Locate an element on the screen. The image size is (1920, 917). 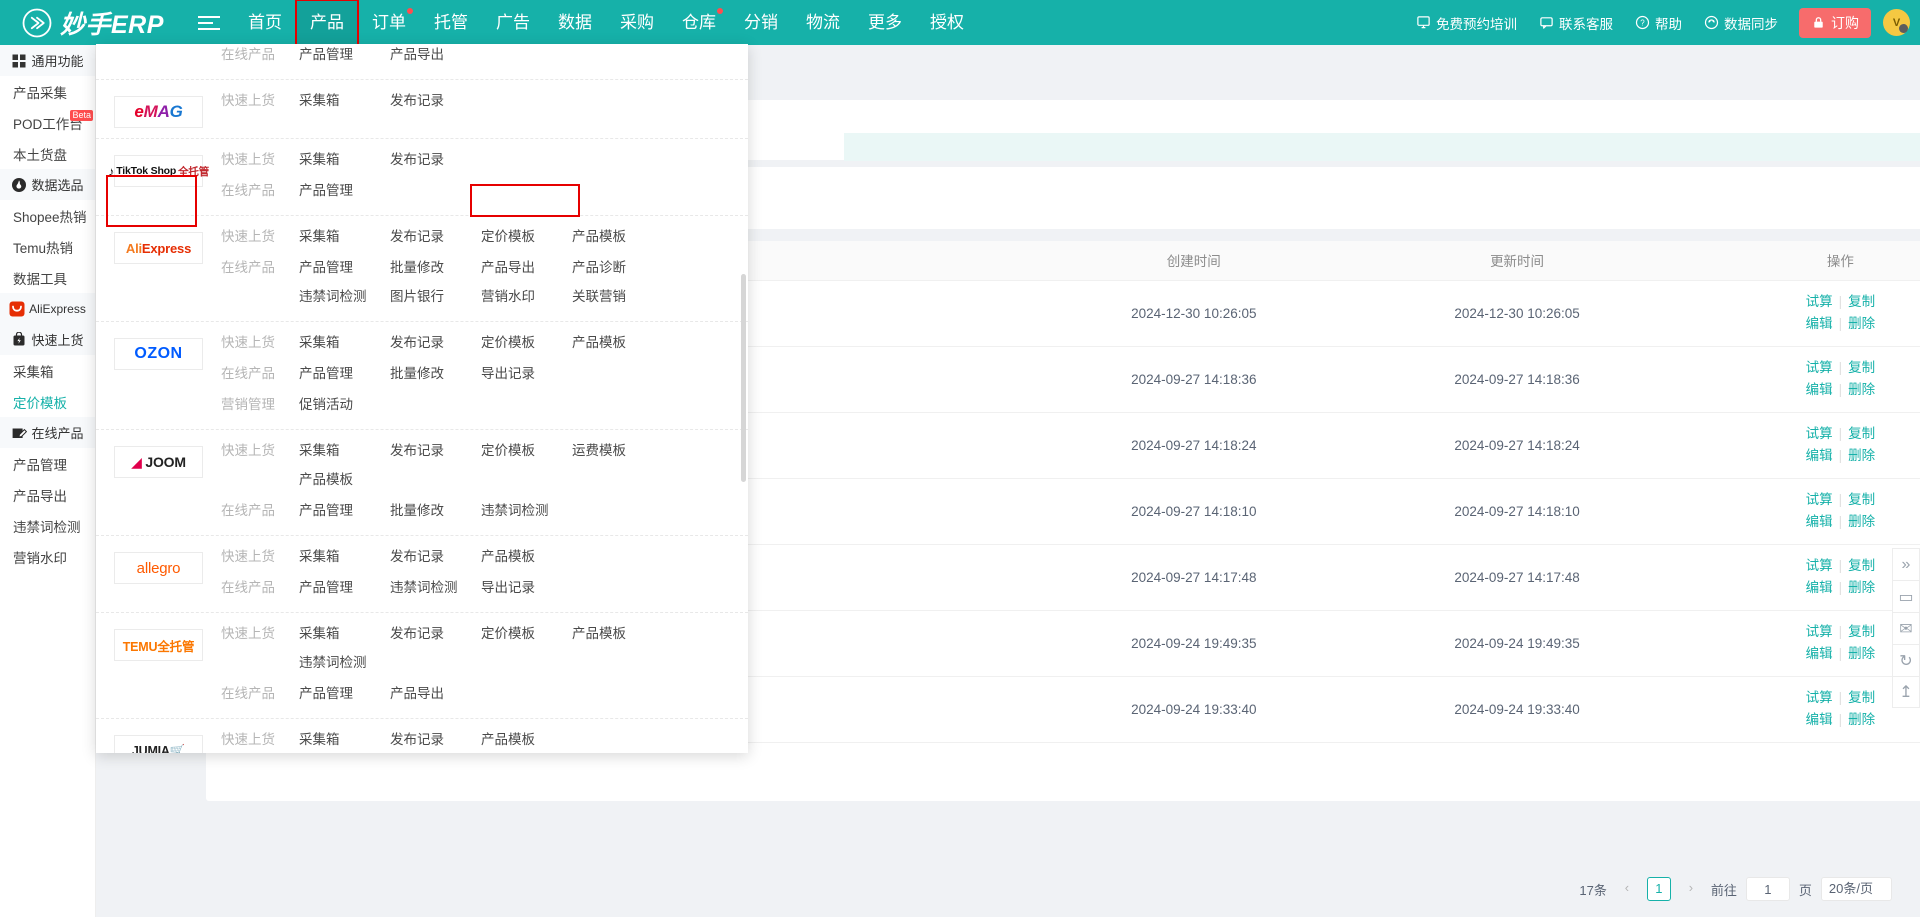
nav-item-authorization: 授权 is located at coordinates (947, 22).